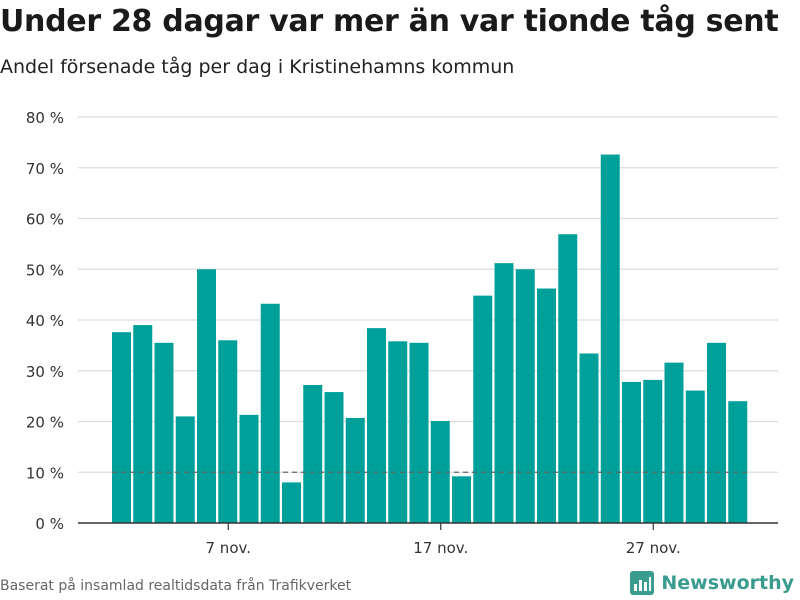 The height and width of the screenshot is (600, 800). I want to click on y-tick-label: 40 %, so click(45, 321).